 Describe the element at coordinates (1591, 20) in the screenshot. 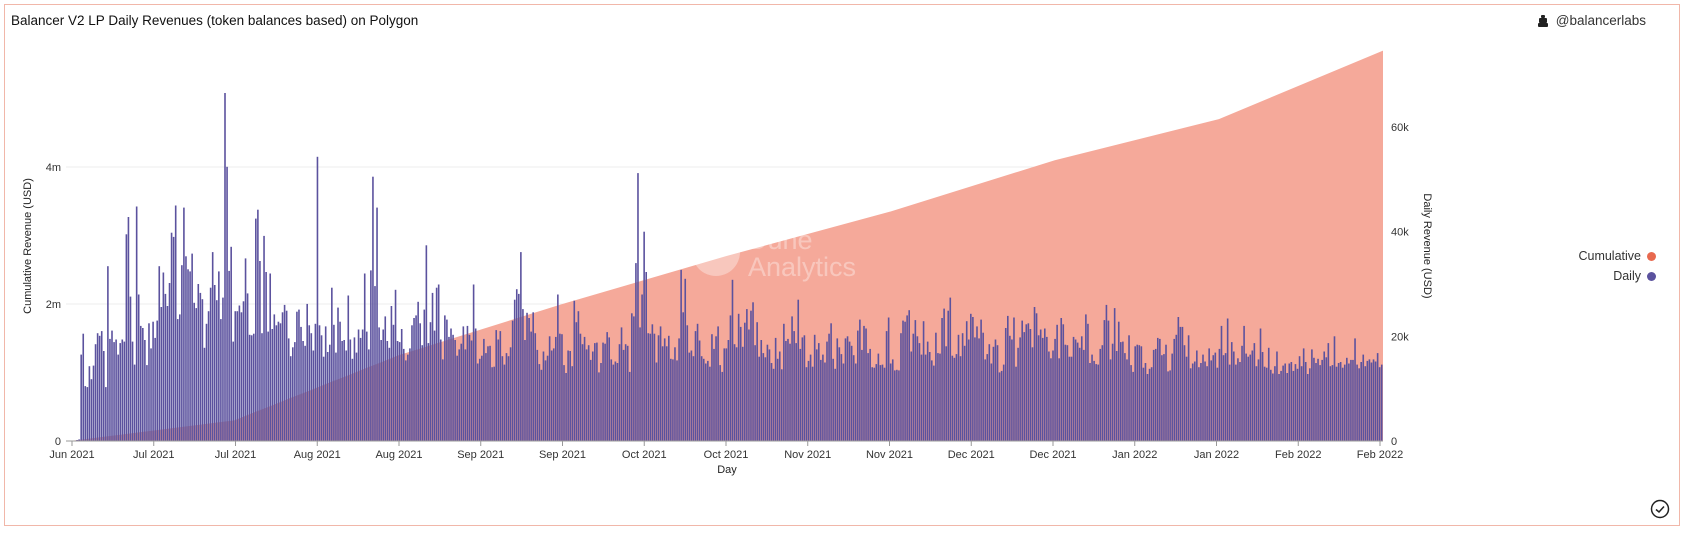

I see `author-link: @balancerlabs` at that location.